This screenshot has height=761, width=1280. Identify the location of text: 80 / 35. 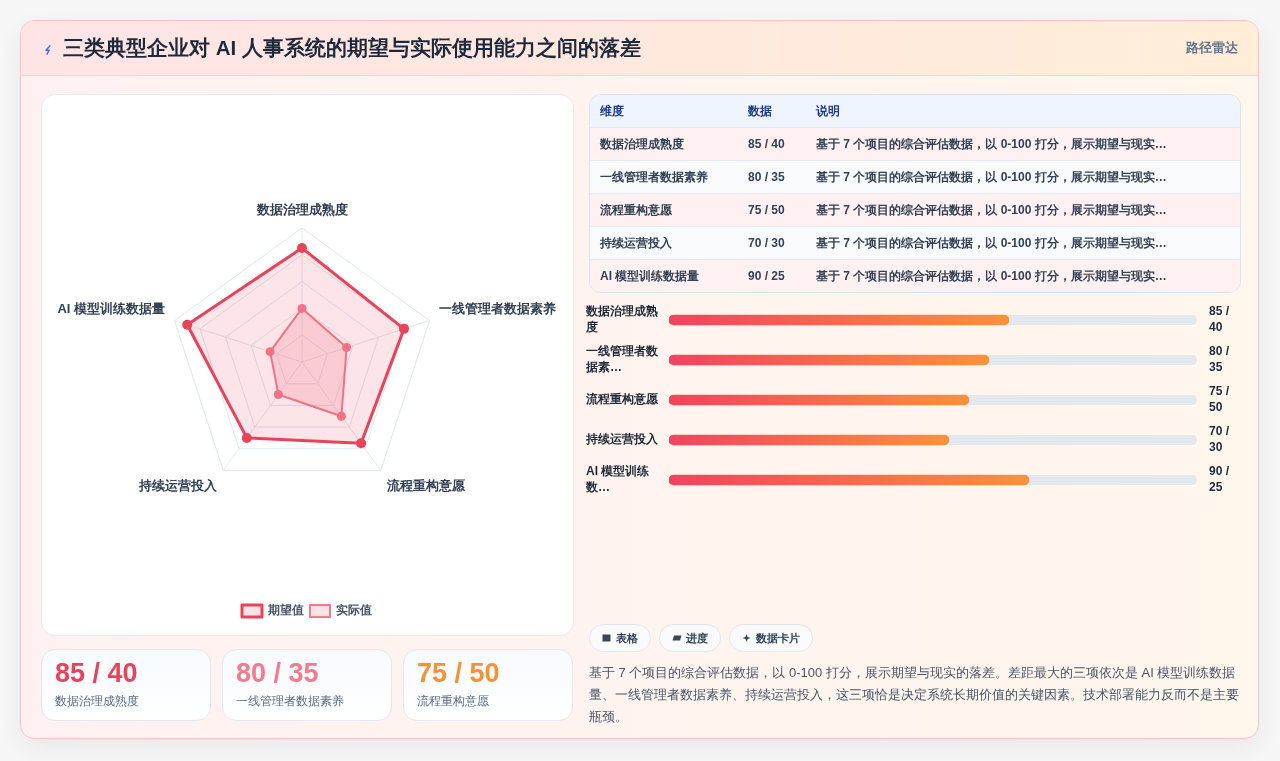
(277, 673).